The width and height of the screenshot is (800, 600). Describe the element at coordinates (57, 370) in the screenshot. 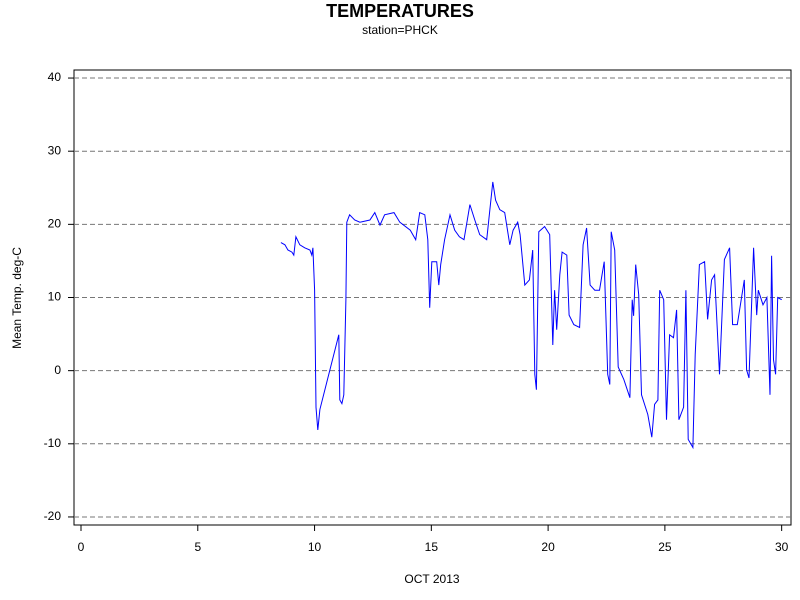

I see `y-tick-label: 0` at that location.